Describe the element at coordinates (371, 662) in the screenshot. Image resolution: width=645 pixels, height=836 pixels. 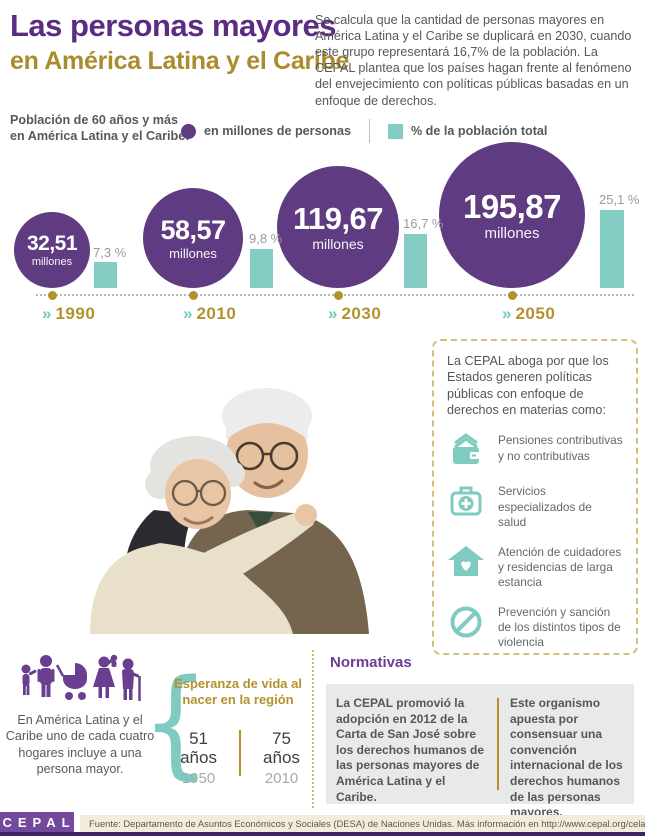
I see `normativas-title: Normativas` at that location.